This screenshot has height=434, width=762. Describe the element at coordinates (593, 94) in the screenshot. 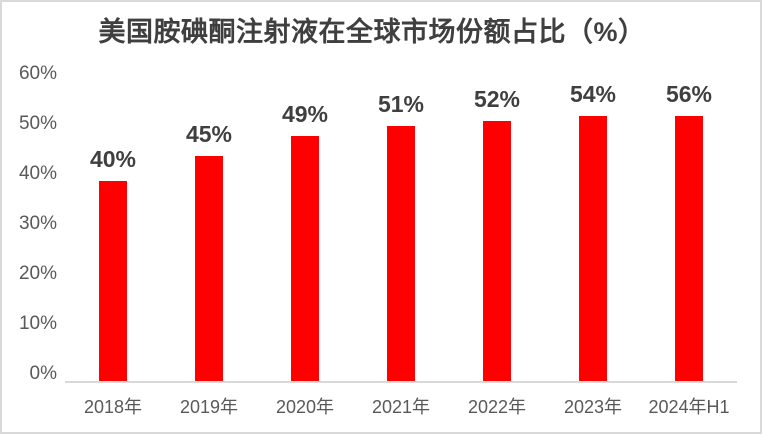

I see `bar-value-label: 54%` at that location.